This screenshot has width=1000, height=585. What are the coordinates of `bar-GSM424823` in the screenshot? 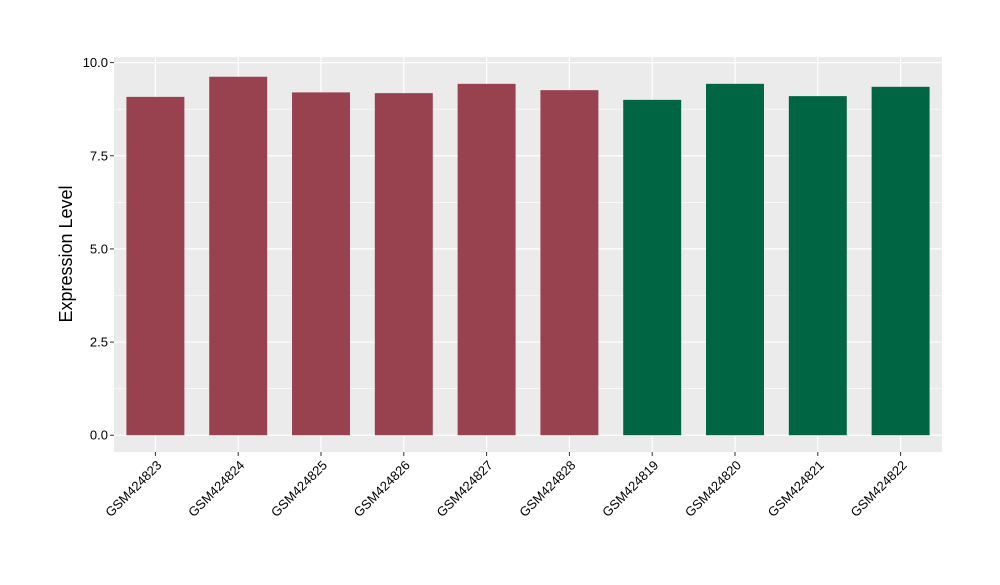 It's located at (155, 266).